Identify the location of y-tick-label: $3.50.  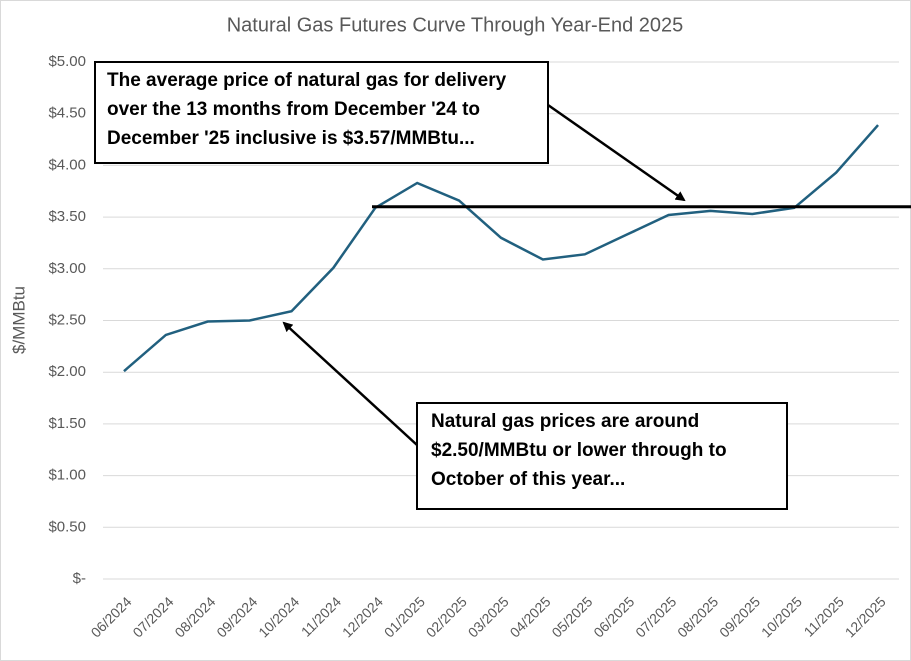
(67, 216).